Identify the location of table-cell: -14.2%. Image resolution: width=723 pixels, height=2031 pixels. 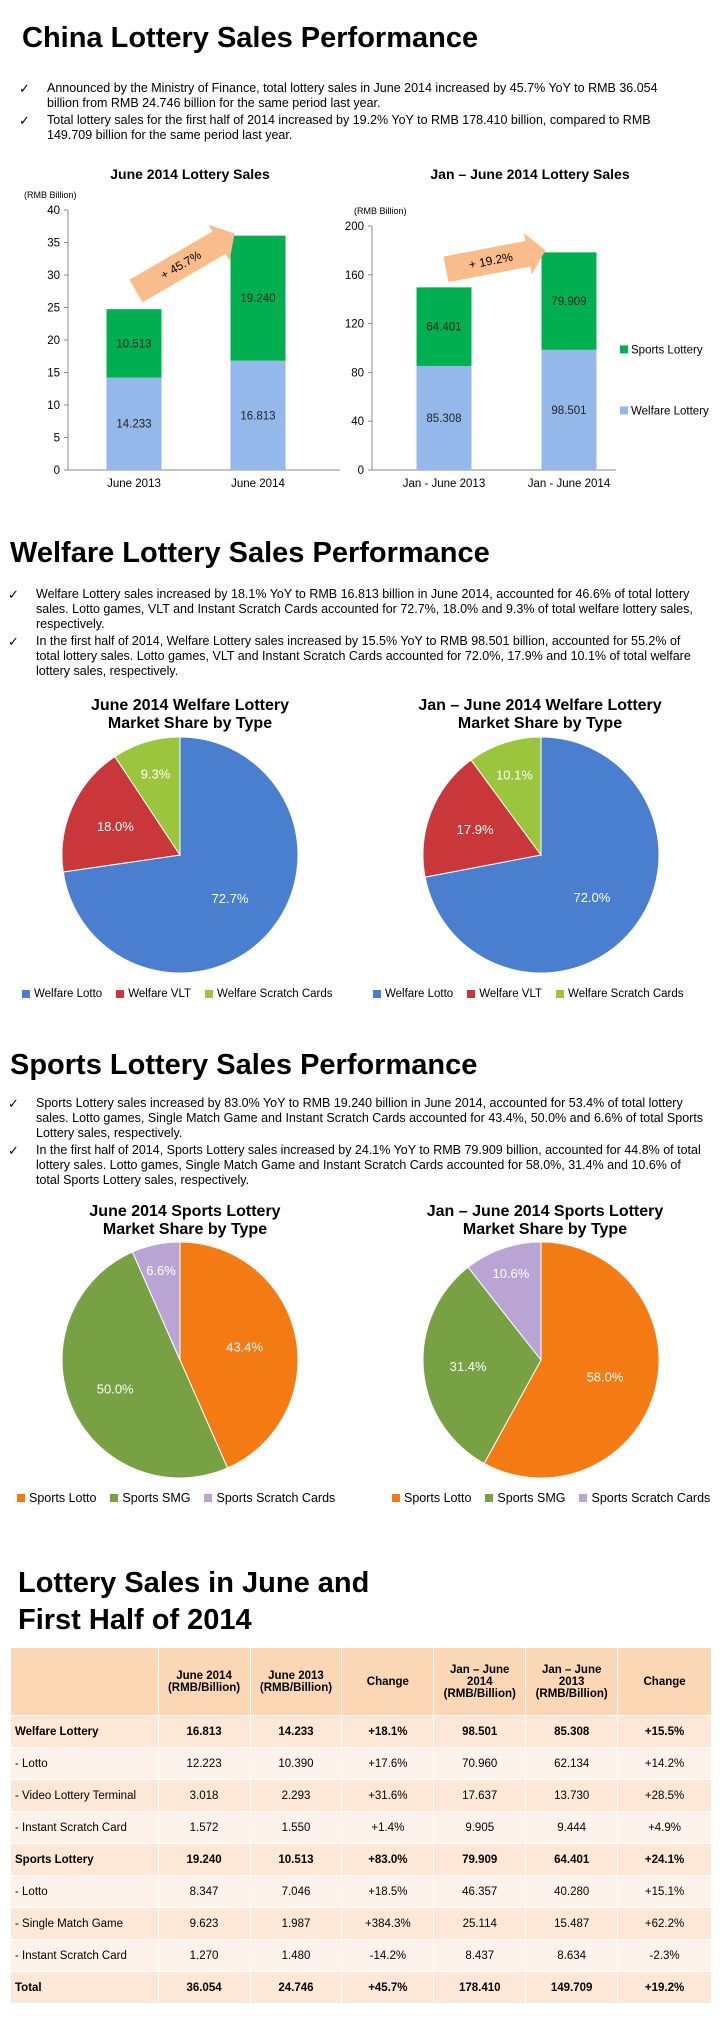
(388, 1955).